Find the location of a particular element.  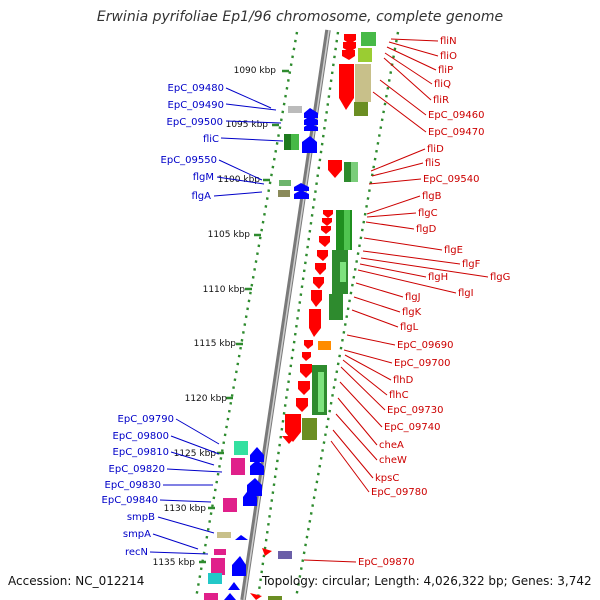

gene-label: flgL is located at coordinates (409, 327).